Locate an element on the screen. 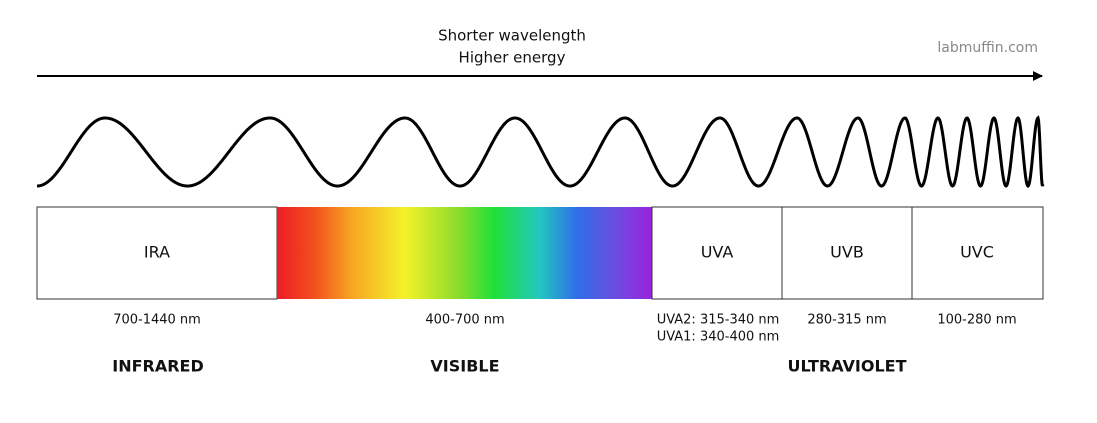 This screenshot has height=423, width=1097. visible-band is located at coordinates (464, 253).